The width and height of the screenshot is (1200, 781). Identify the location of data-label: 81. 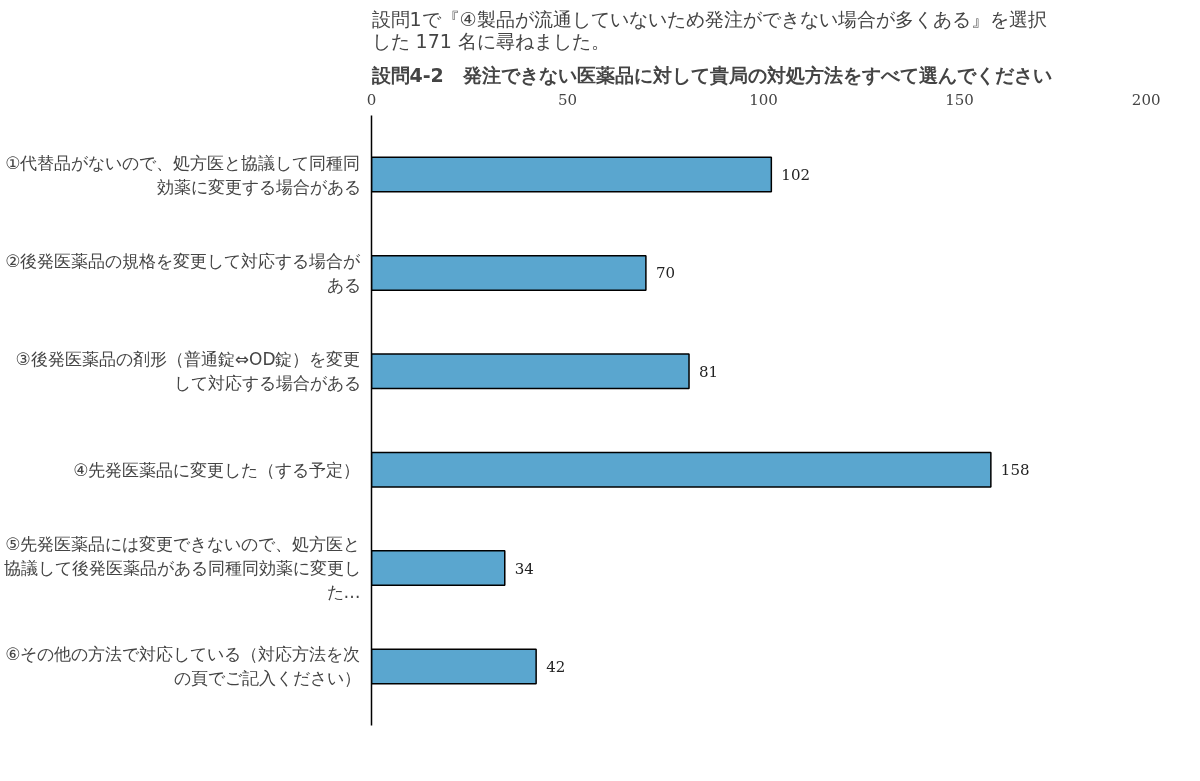
(709, 371).